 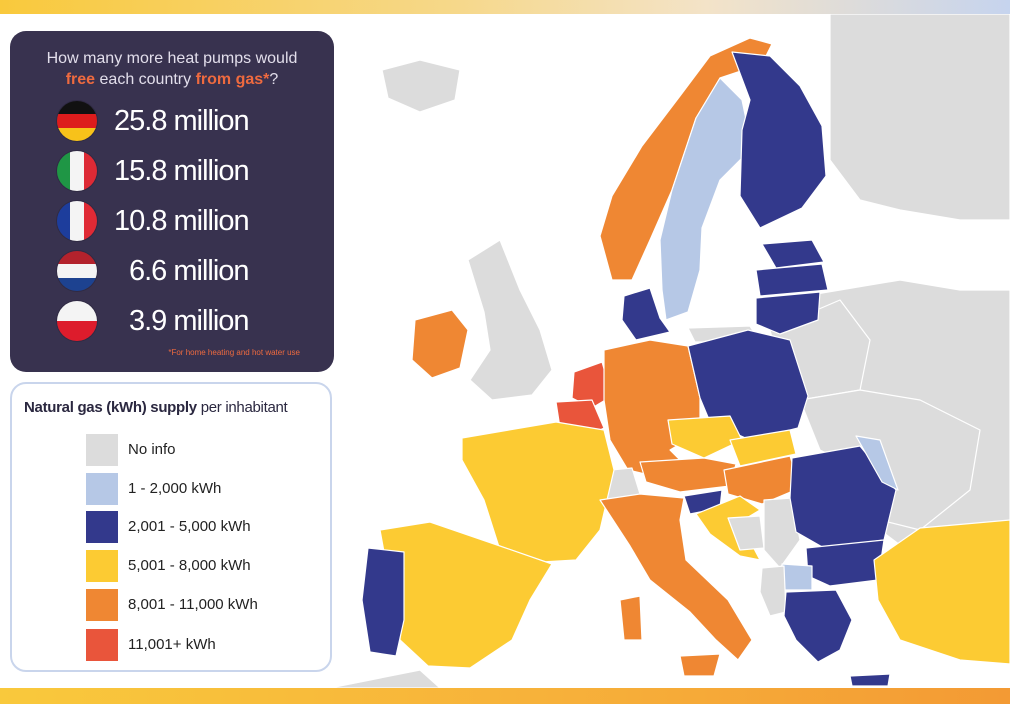 What do you see at coordinates (385, 678) in the screenshot?
I see `country-morocco` at bounding box center [385, 678].